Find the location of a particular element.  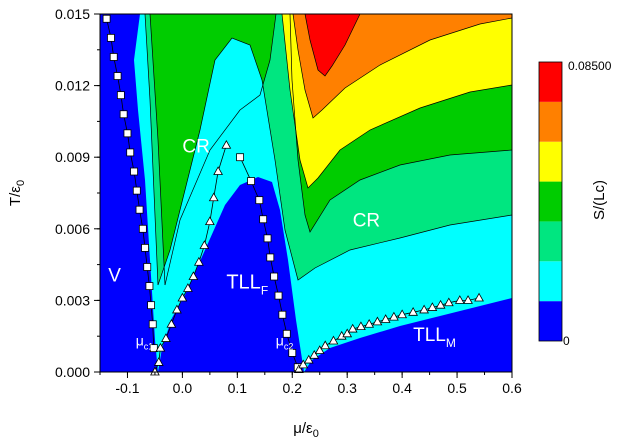

x-axis-title: μ/ε0 is located at coordinates (306, 430).